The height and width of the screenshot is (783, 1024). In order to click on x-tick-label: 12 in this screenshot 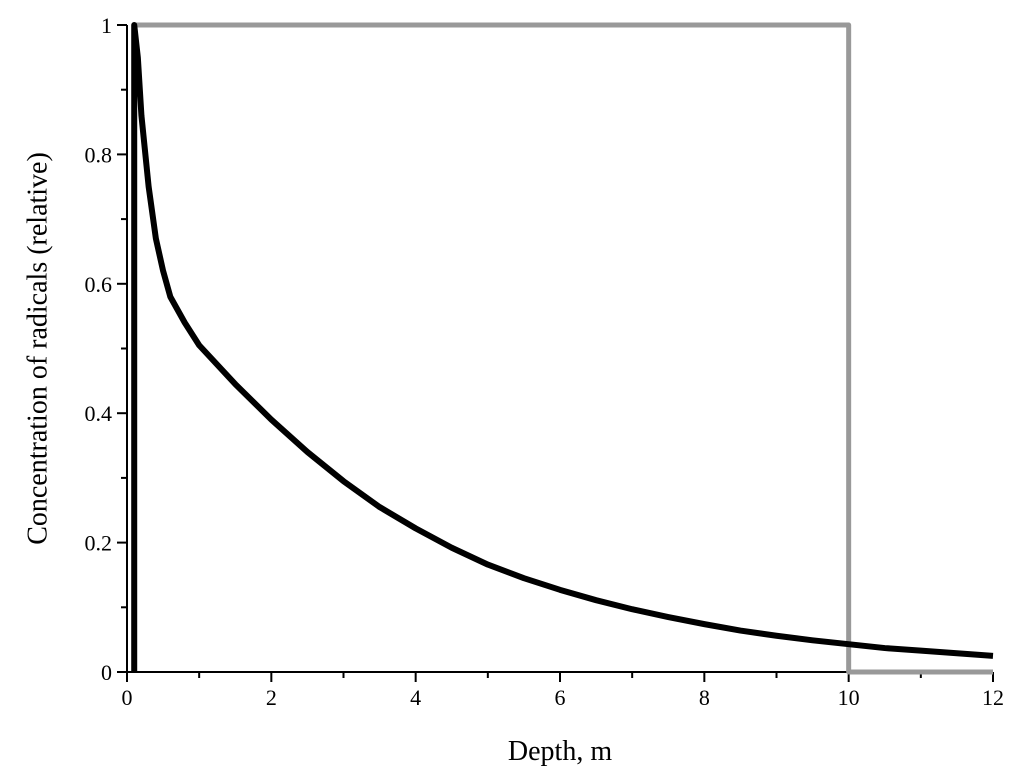, I will do `click(993, 697)`.